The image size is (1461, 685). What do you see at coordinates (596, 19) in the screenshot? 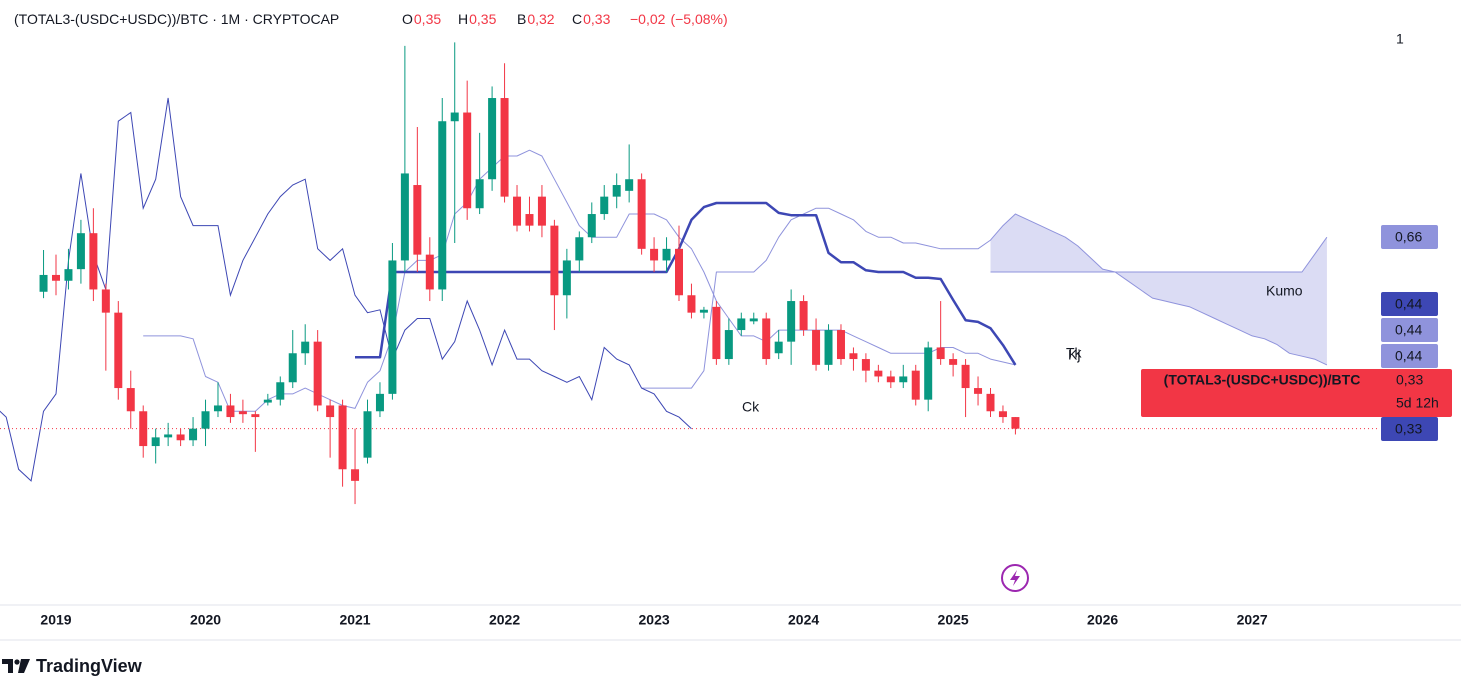
I see `legend-value: 0,33` at bounding box center [596, 19].